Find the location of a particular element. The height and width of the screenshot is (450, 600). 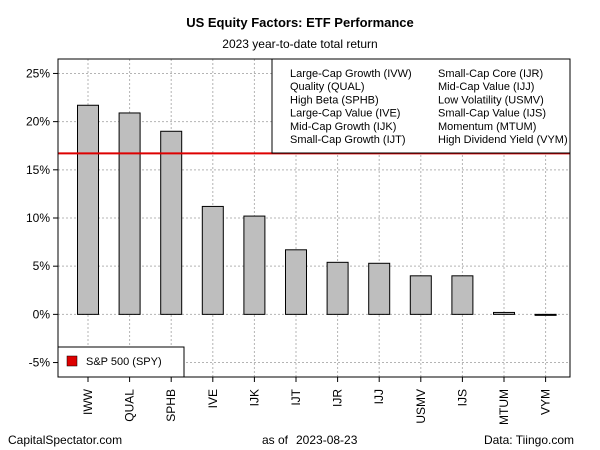

y-tick-label: 10% is located at coordinates (38, 218).